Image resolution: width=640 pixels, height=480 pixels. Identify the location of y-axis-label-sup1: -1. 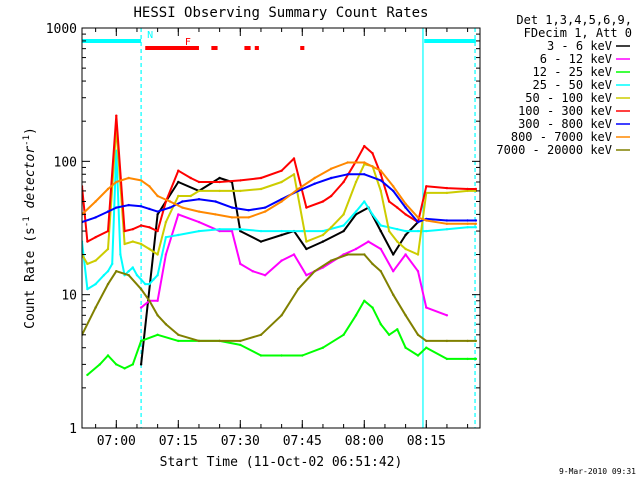
(27, 221).